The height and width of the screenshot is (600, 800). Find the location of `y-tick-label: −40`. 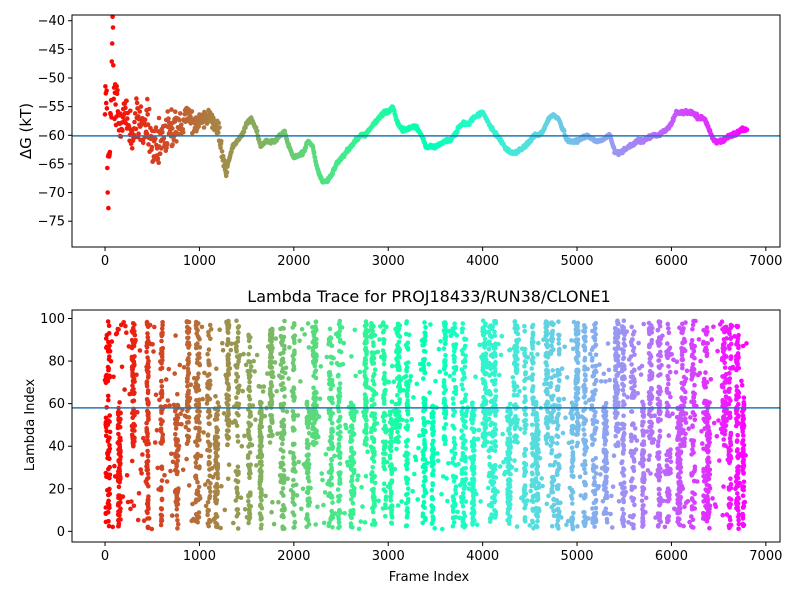

y-tick-label: −40 is located at coordinates (51, 21).